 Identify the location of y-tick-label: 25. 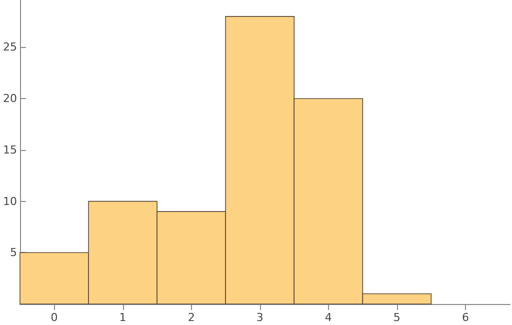
(9, 47).